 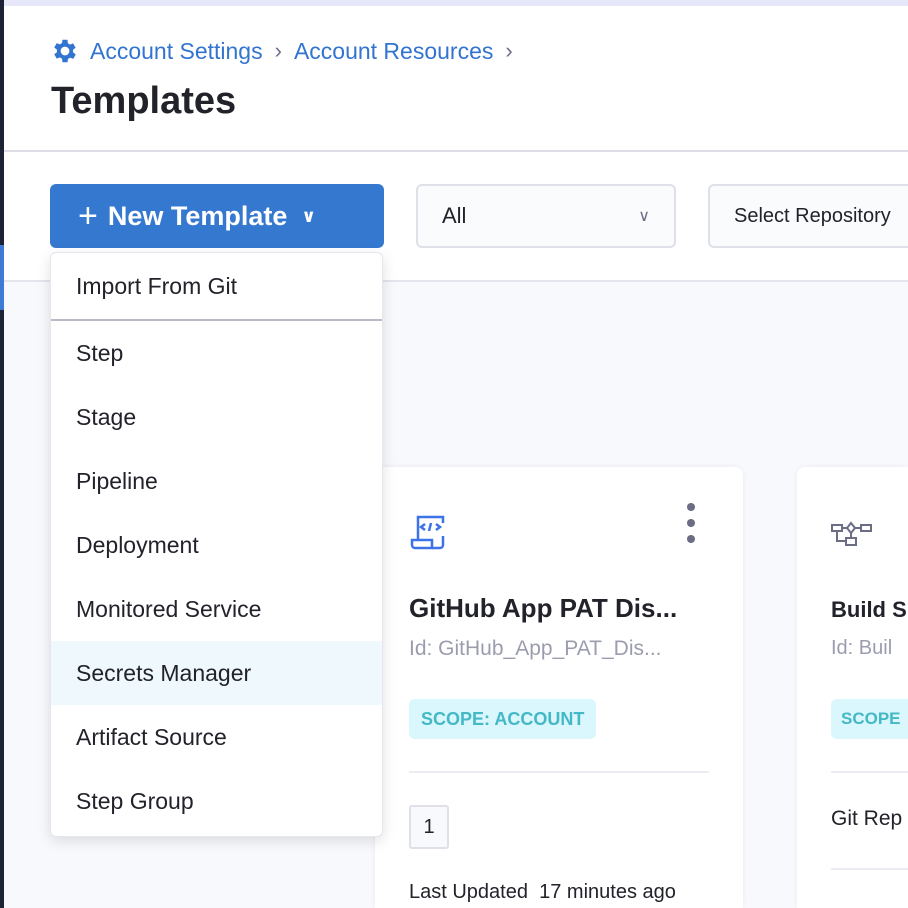 What do you see at coordinates (429, 827) in the screenshot?
I see `version-badge: 1` at bounding box center [429, 827].